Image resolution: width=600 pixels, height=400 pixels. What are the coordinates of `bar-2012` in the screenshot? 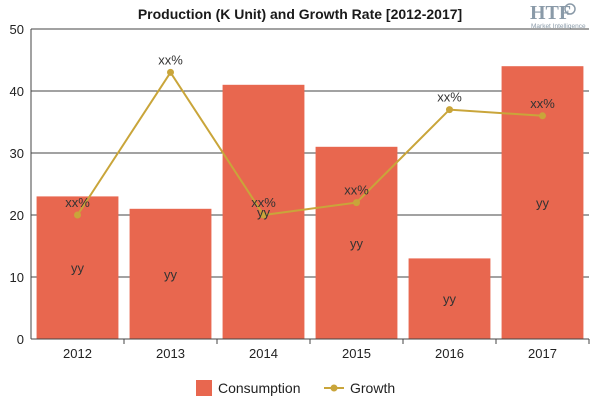 It's located at (77, 267).